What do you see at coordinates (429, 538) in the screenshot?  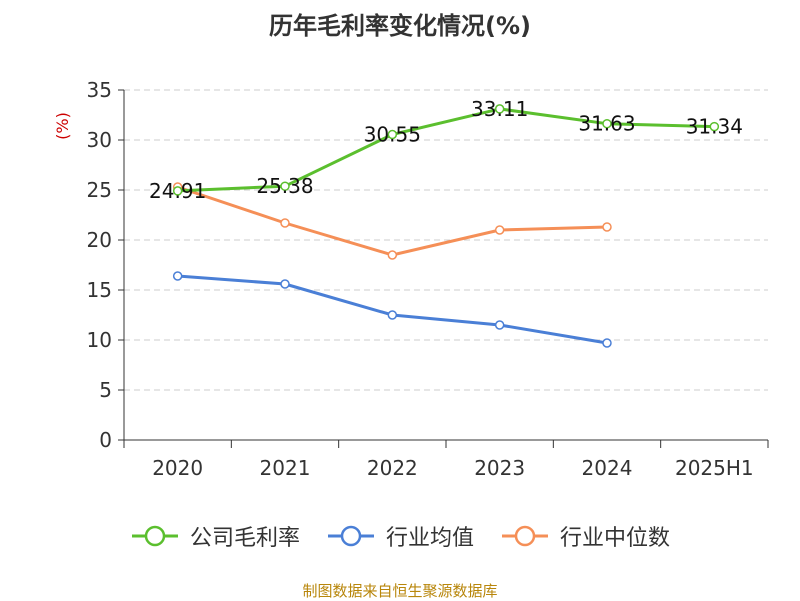 I see `legend-label: 行业均值` at bounding box center [429, 538].